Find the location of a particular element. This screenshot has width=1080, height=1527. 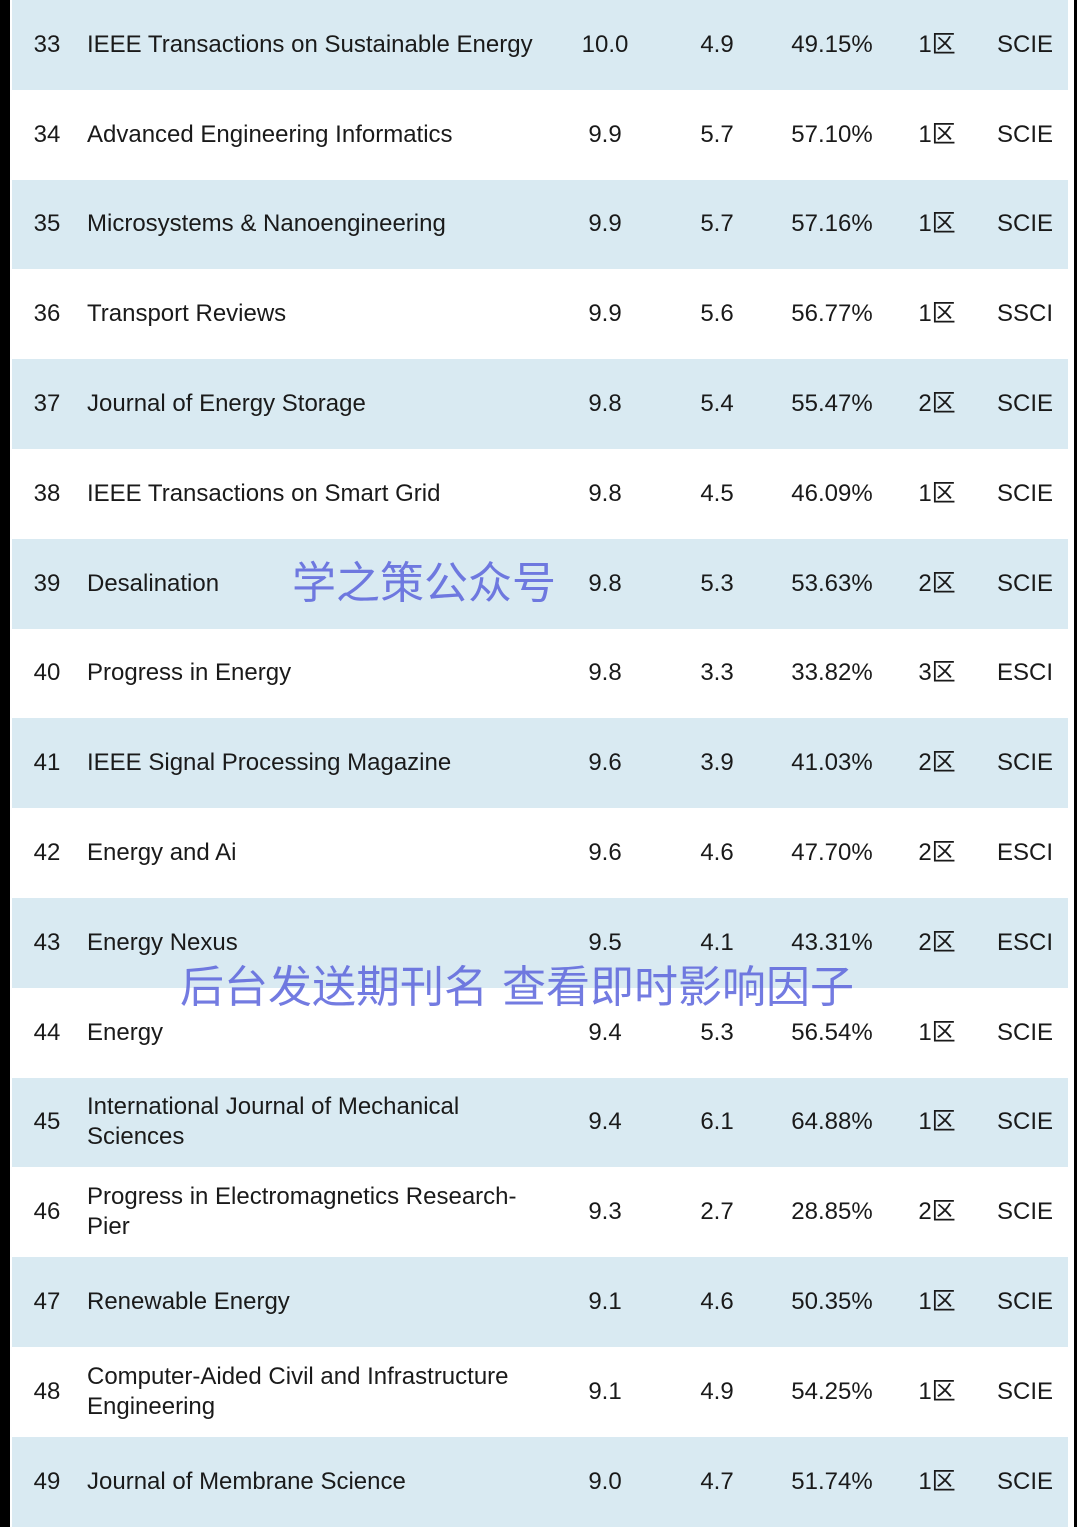

percentage-cell: 56.77% is located at coordinates (832, 314).